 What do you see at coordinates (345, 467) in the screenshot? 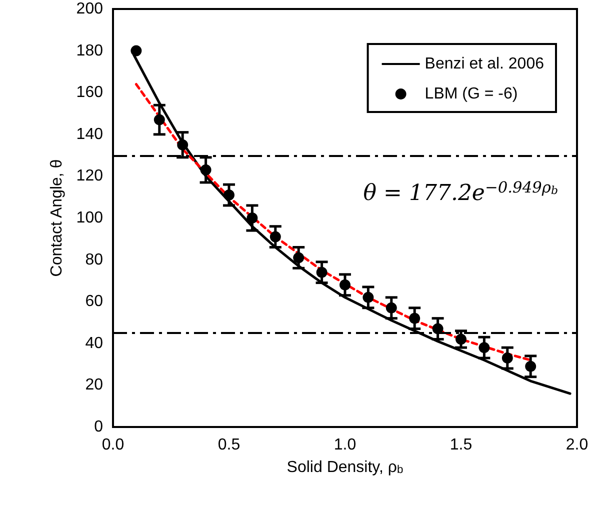
I see `x-axis-title: Solid Density, ρb` at bounding box center [345, 467].